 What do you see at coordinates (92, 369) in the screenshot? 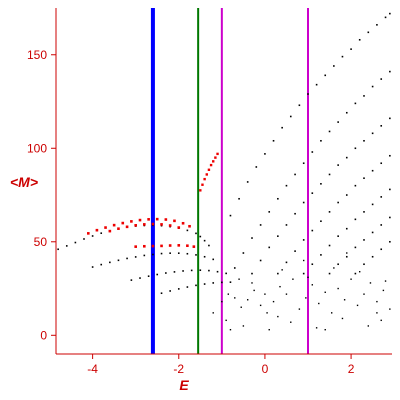
I see `x-tick-label: -4` at bounding box center [92, 369].